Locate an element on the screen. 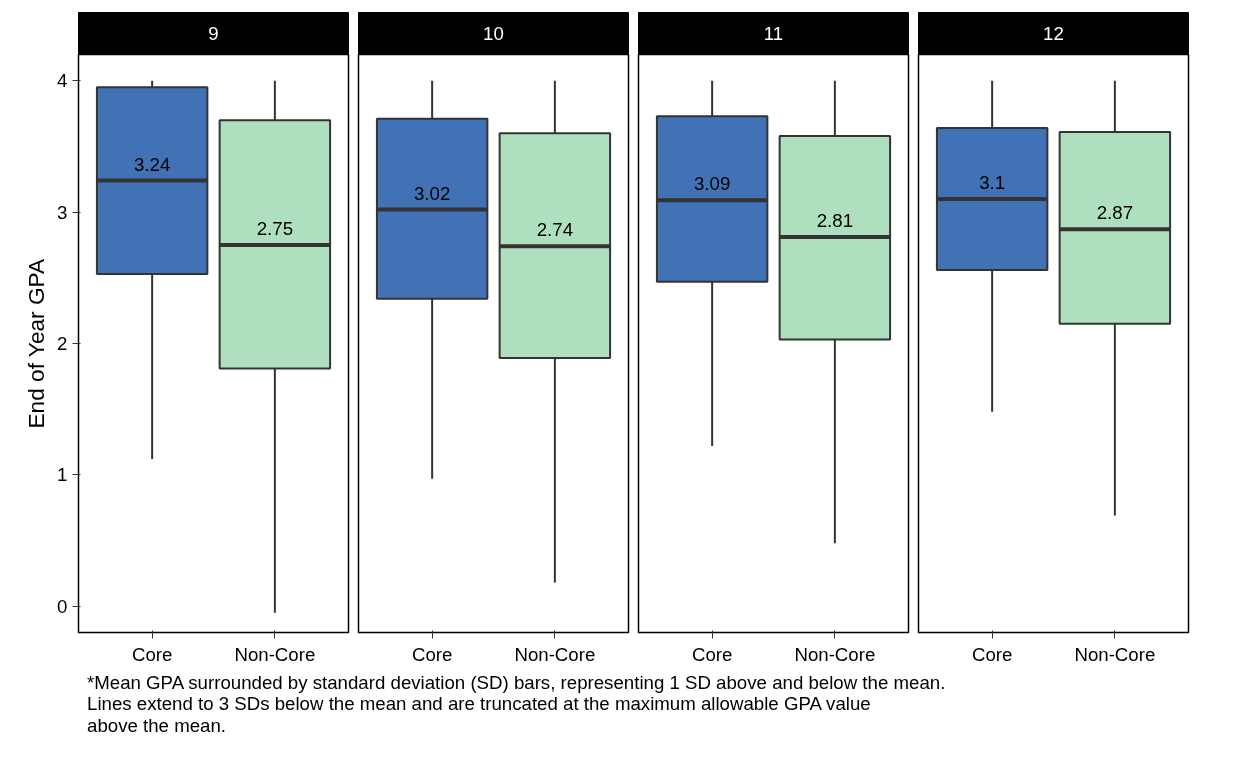 This screenshot has height=779, width=1254. annotation: 2.75 is located at coordinates (275, 228).